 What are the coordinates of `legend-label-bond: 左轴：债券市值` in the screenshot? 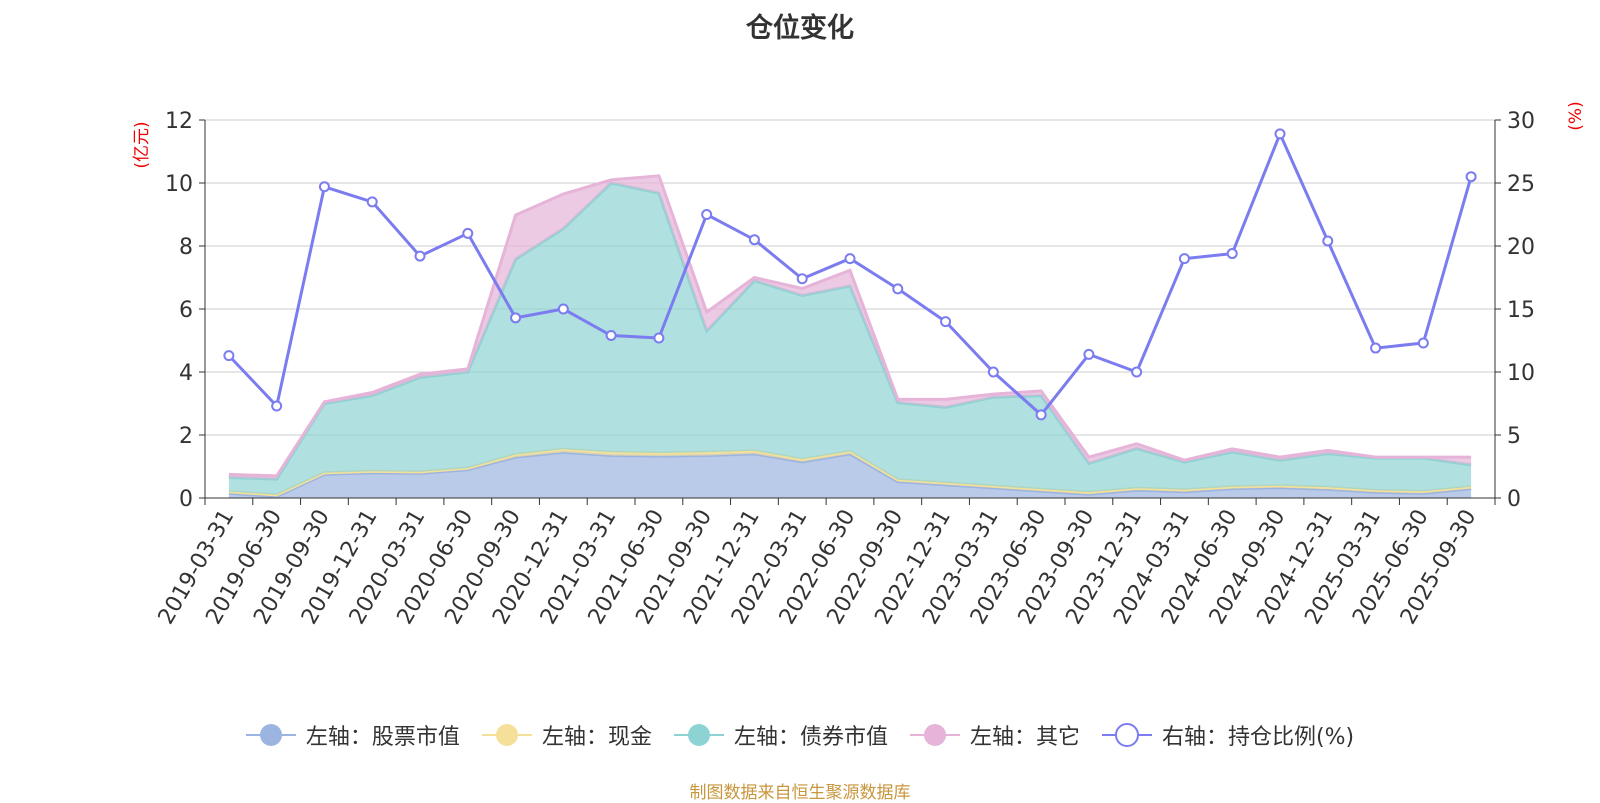 It's located at (810, 737).